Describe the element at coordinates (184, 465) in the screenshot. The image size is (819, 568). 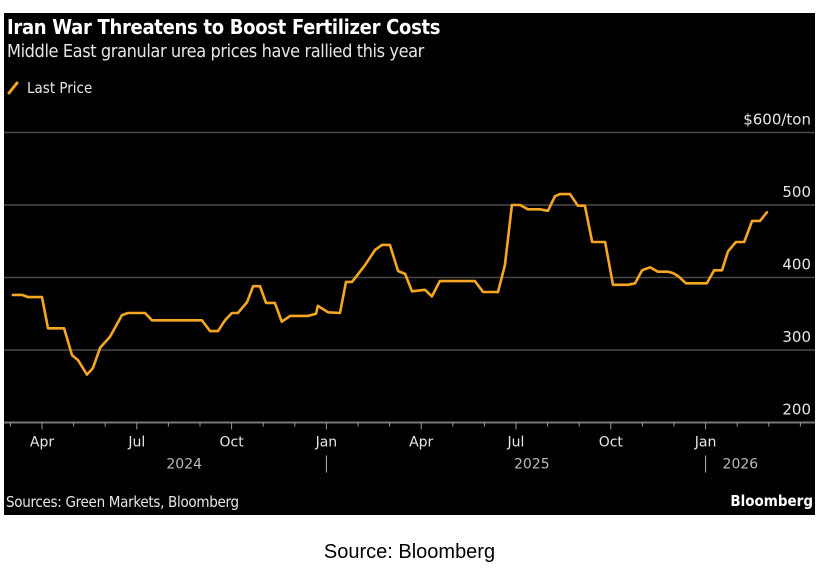
I see `x-year-label: 2024` at that location.